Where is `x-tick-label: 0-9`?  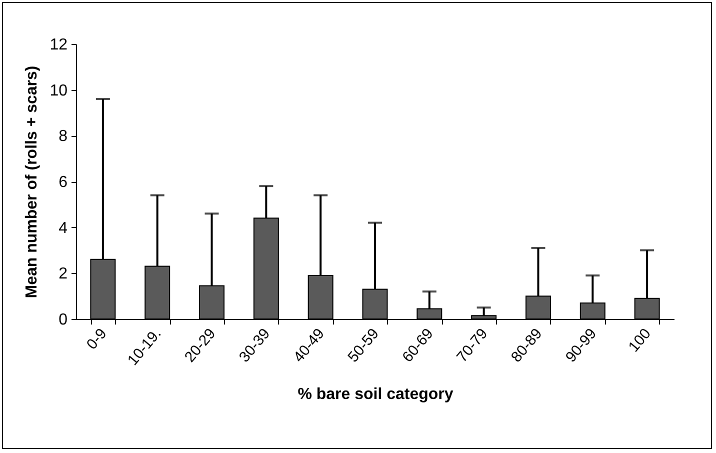 x-tick-label: 0-9 is located at coordinates (96, 339).